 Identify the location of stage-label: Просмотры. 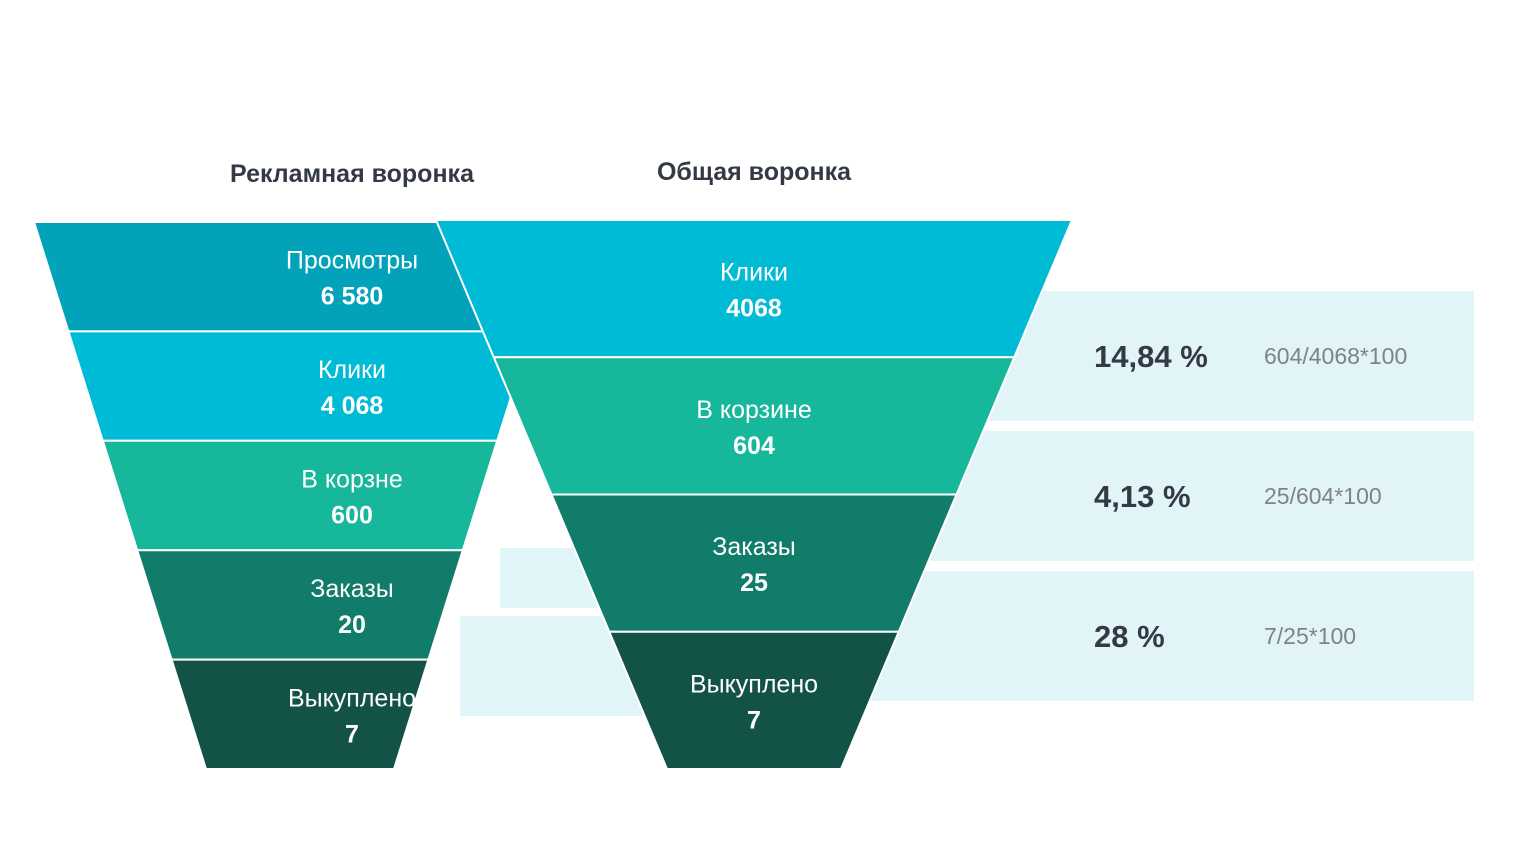
(352, 261).